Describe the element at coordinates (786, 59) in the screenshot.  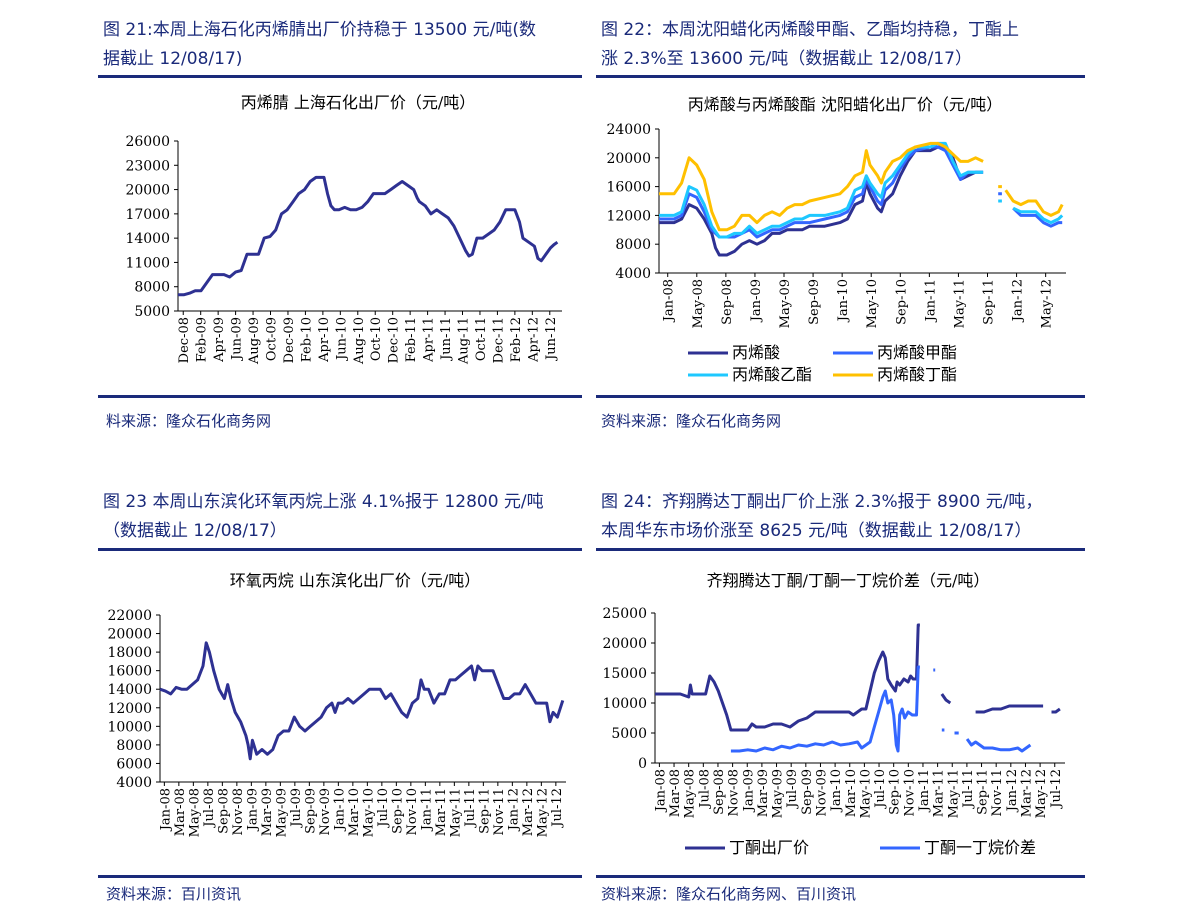
I see `caption-fig22-line2: 涨 2.3%至 13600 元/吨（数据截止 12/08/17）` at that location.